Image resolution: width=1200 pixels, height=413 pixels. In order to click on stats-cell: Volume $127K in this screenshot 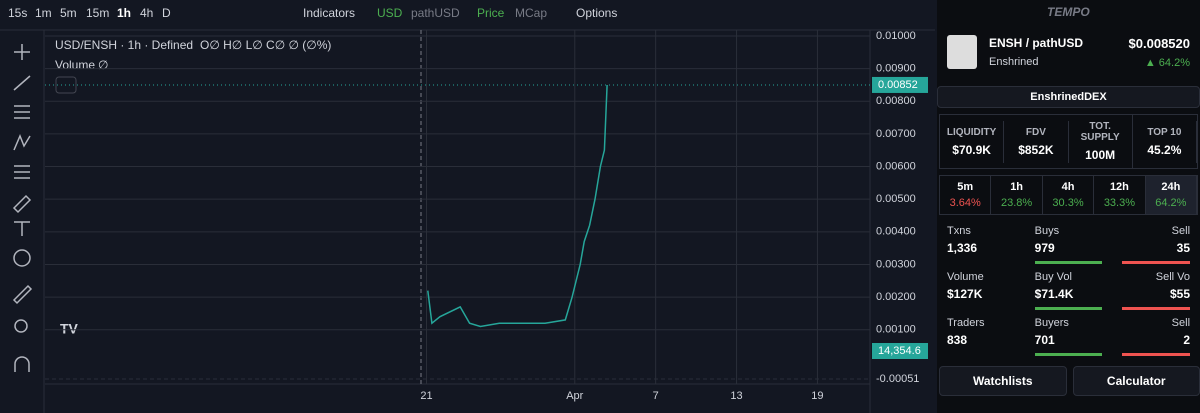, I will do `click(981, 290)`.